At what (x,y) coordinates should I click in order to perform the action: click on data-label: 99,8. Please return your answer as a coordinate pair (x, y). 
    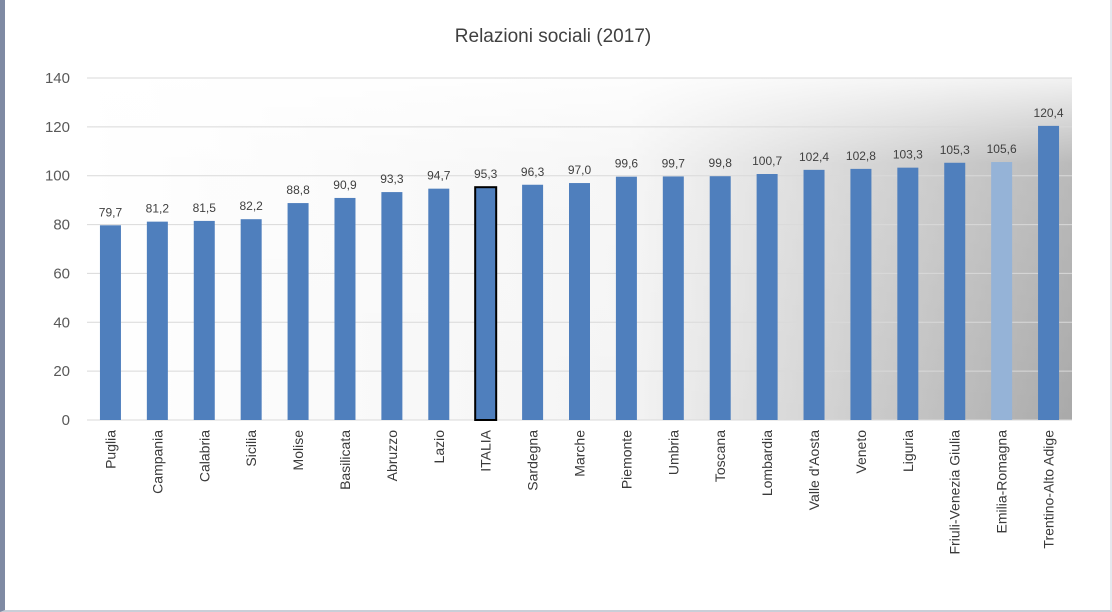
    Looking at the image, I should click on (721, 163).